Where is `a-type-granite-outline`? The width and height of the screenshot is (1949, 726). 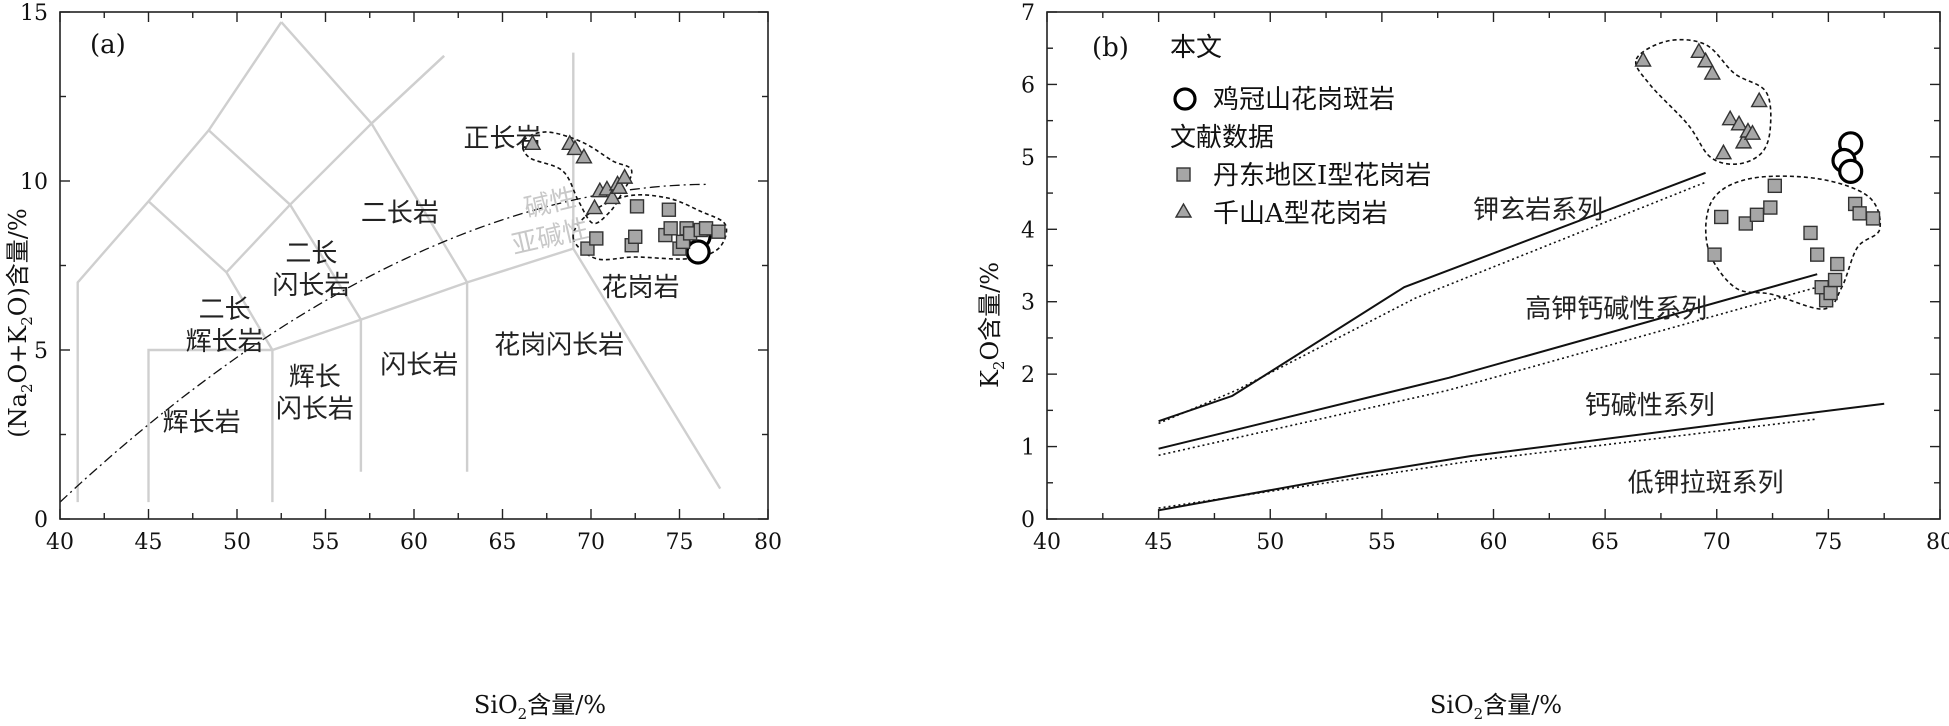 a-type-granite-outline is located at coordinates (577, 178).